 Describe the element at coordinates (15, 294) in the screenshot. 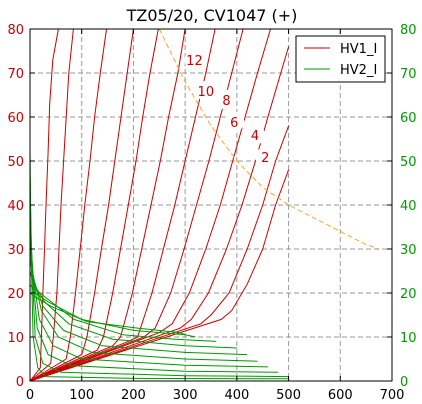

I see `y-tick-label-left: 20` at that location.